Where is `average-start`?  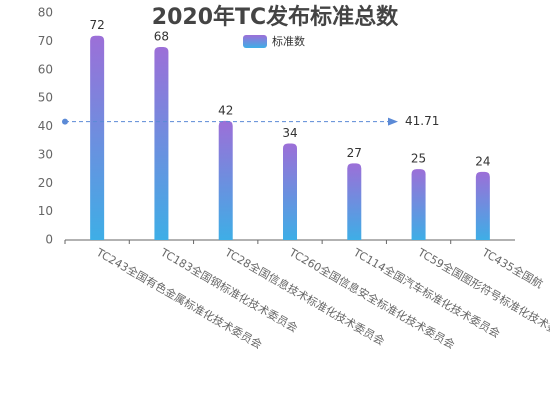
average-start is located at coordinates (65, 121).